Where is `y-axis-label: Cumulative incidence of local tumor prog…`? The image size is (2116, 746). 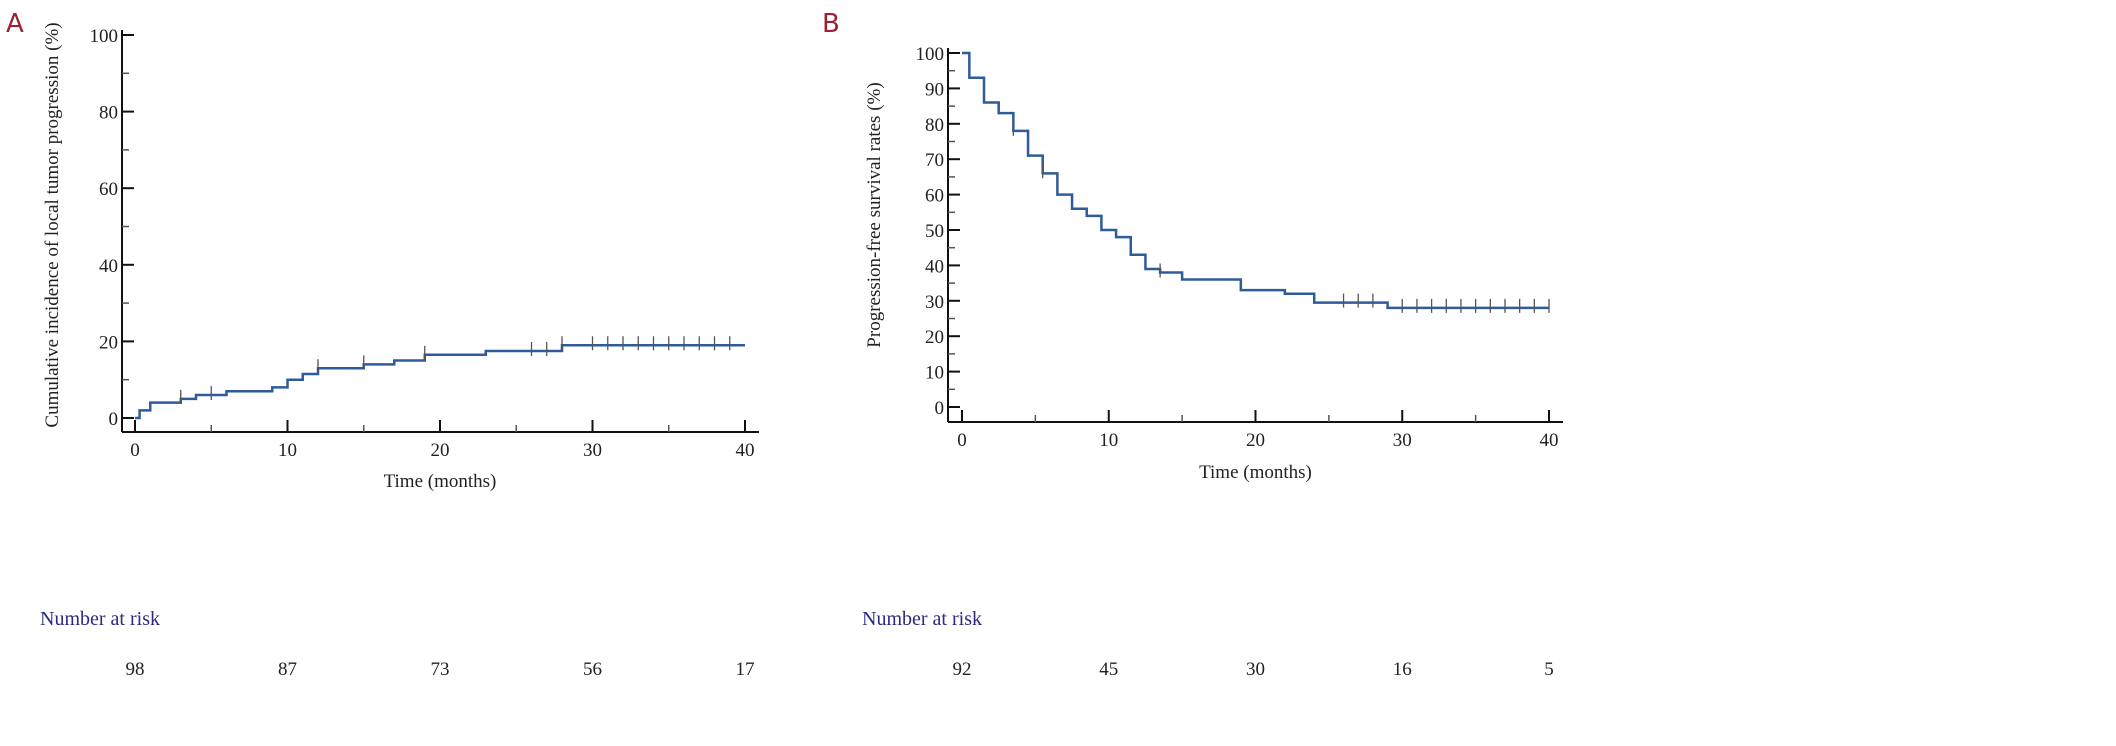
y-axis-label: Cumulative incidence of local tumor prog… is located at coordinates (52, 224).